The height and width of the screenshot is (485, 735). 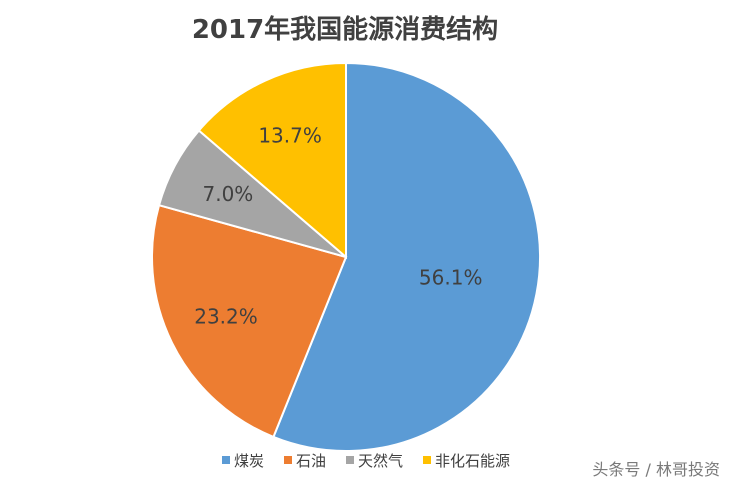 What do you see at coordinates (227, 194) in the screenshot?
I see `data-label-3: 7.0%` at bounding box center [227, 194].